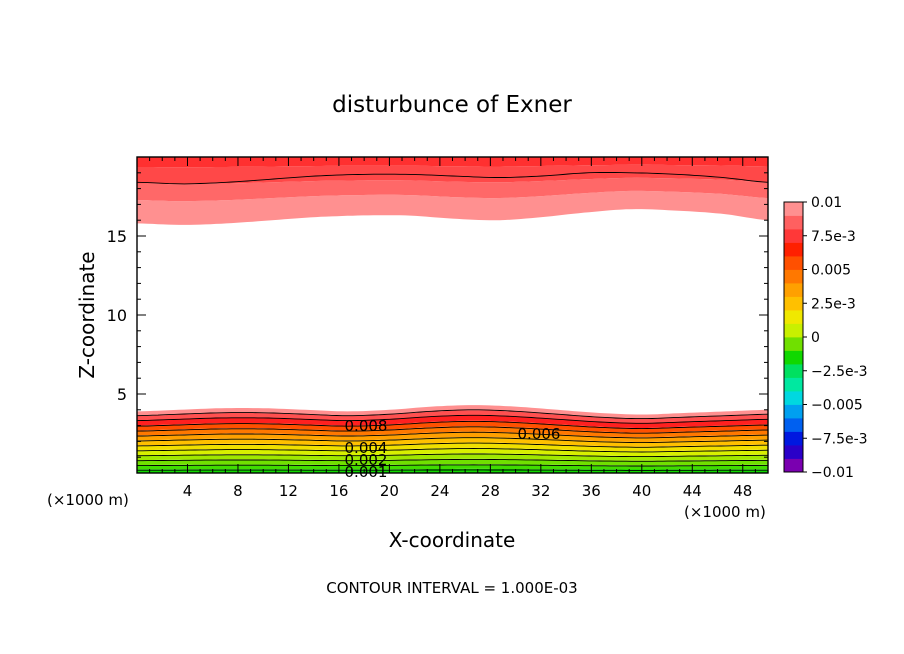 This screenshot has width=904, height=654. Describe the element at coordinates (366, 448) in the screenshot. I see `contour-label-3: 0.004` at that location.